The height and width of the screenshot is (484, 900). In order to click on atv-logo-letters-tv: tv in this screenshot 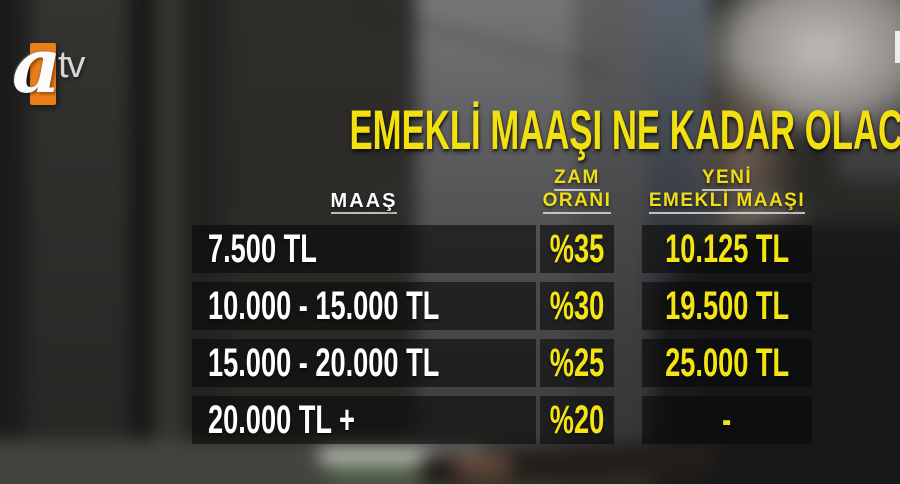, I will do `click(72, 65)`.